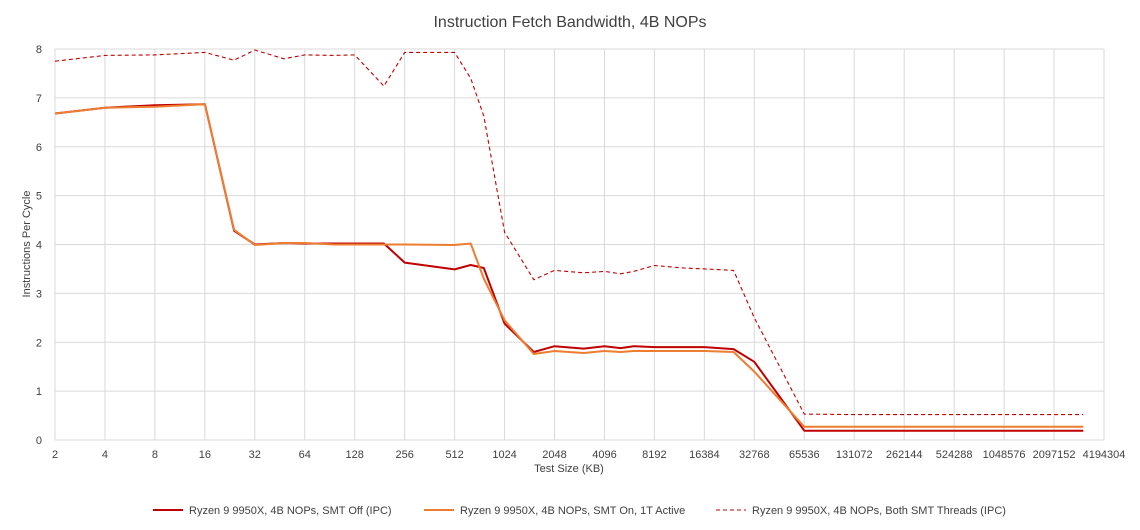 The width and height of the screenshot is (1140, 530). Describe the element at coordinates (205, 455) in the screenshot. I see `x-tick-label: 16` at that location.